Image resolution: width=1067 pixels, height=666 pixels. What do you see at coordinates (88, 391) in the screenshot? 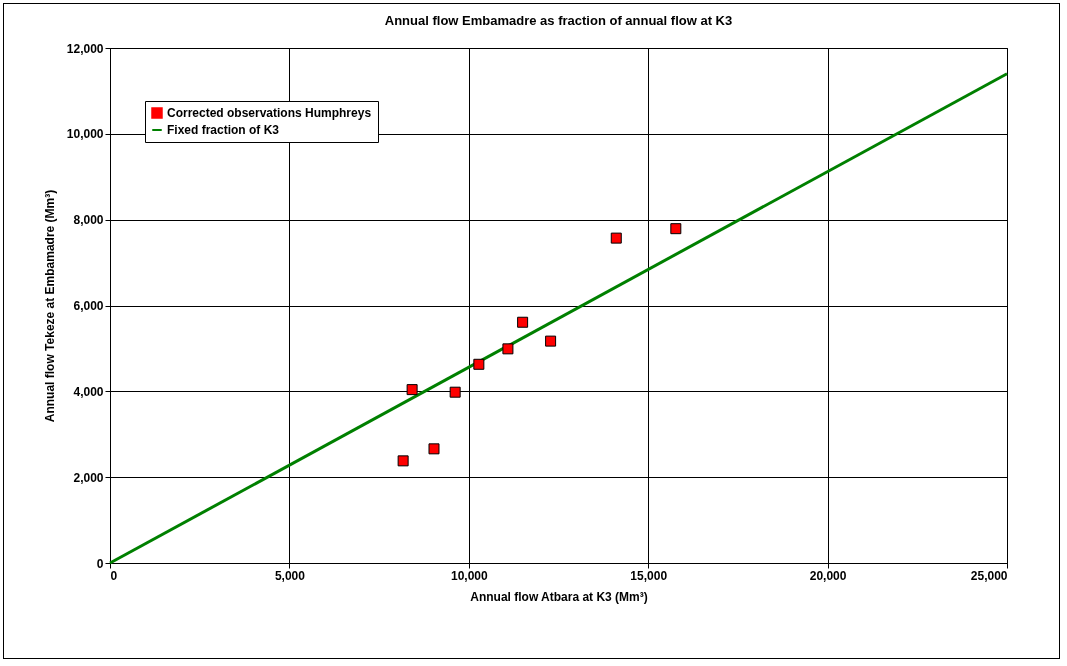
I see `y-tick-label: 4,000` at bounding box center [88, 391].